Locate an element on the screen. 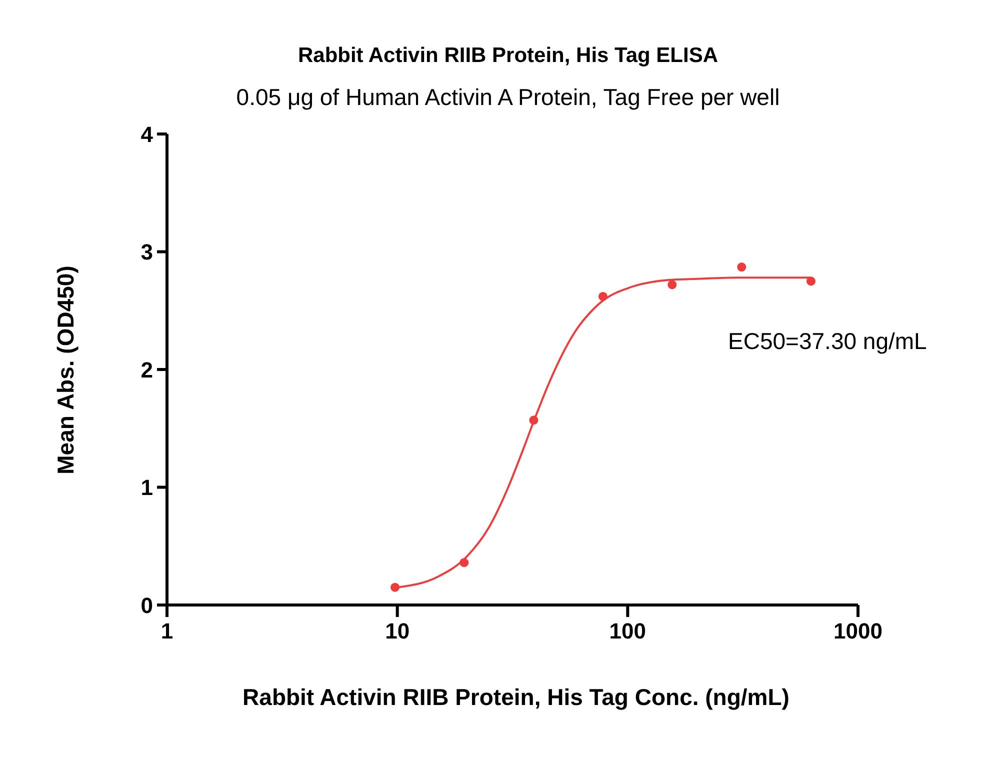  x-axis-title: Rabbit Activin RIIB Protein, His Tag Conc. (ng/mL) is located at coordinates (516, 697).